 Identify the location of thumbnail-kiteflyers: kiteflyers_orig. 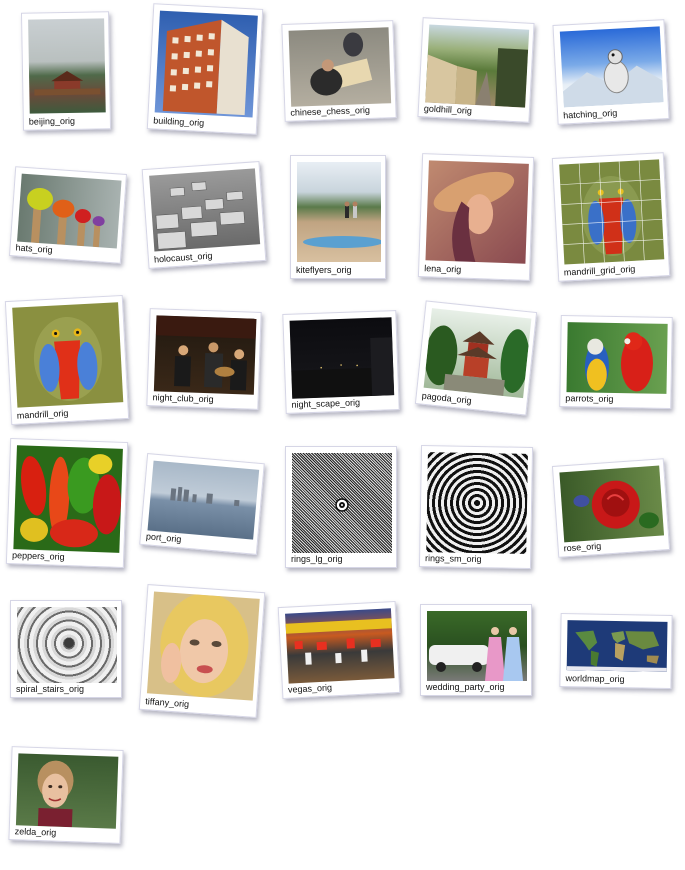
(338, 217).